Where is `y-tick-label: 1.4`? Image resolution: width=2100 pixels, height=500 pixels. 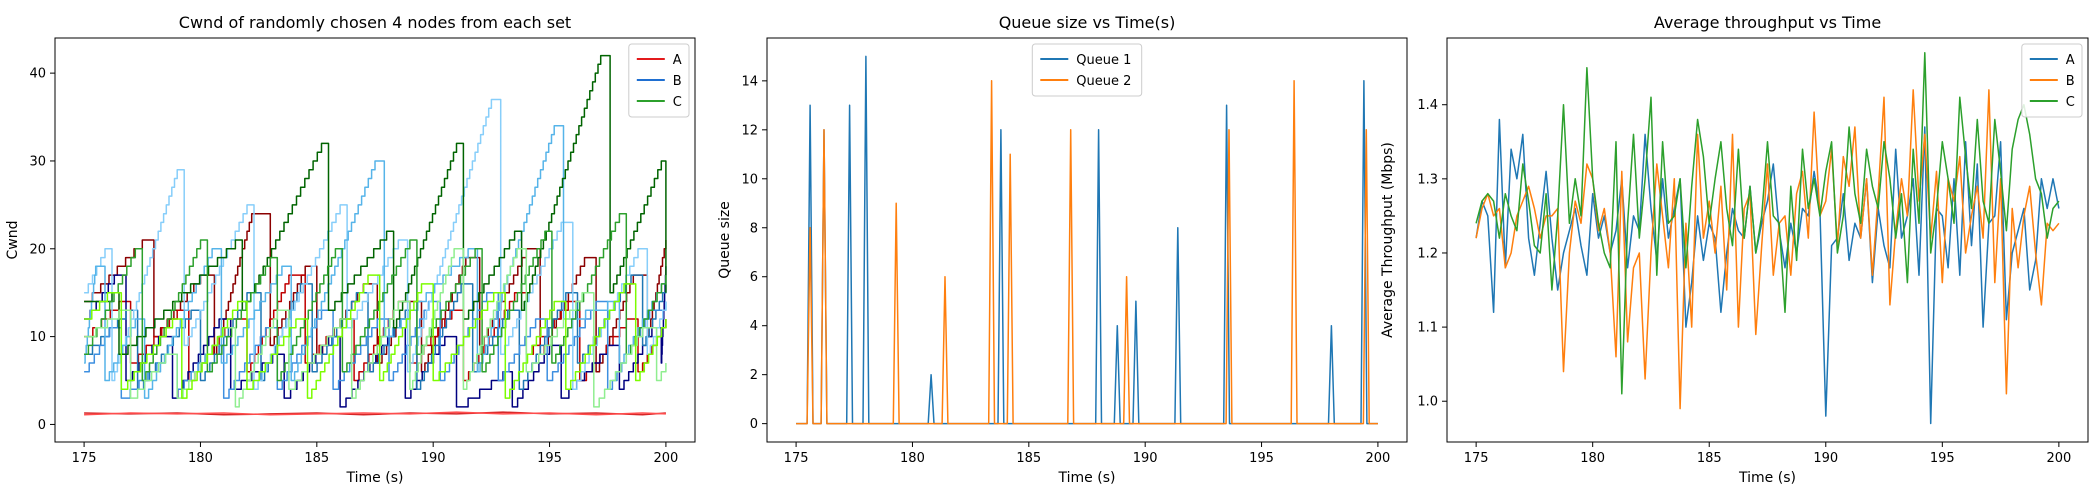
y-tick-label: 1.4 is located at coordinates (1427, 105).